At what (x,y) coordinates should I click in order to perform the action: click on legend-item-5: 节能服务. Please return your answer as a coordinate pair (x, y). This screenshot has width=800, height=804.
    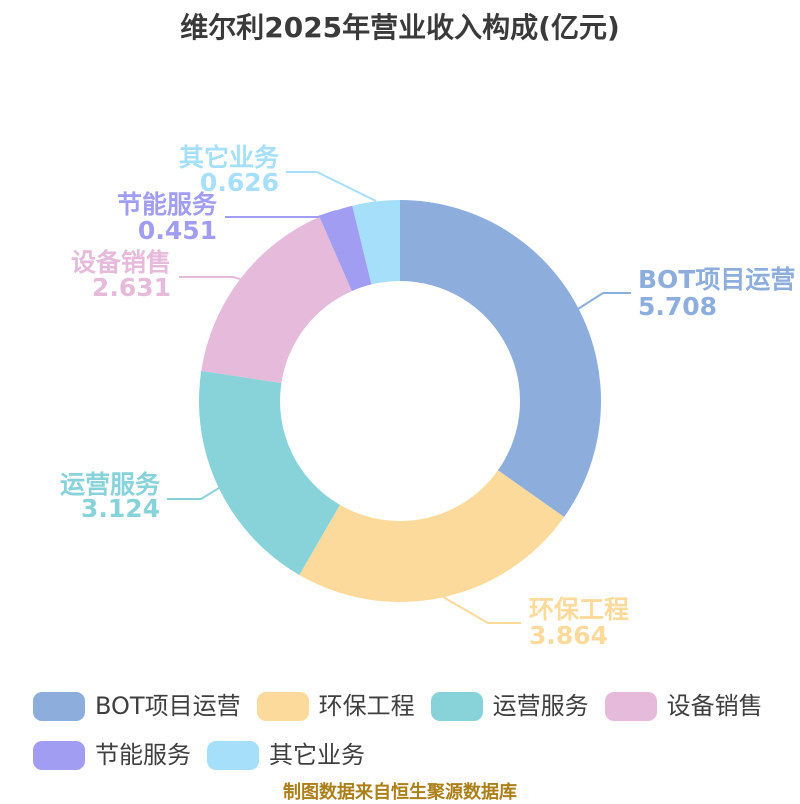
    Looking at the image, I should click on (112, 755).